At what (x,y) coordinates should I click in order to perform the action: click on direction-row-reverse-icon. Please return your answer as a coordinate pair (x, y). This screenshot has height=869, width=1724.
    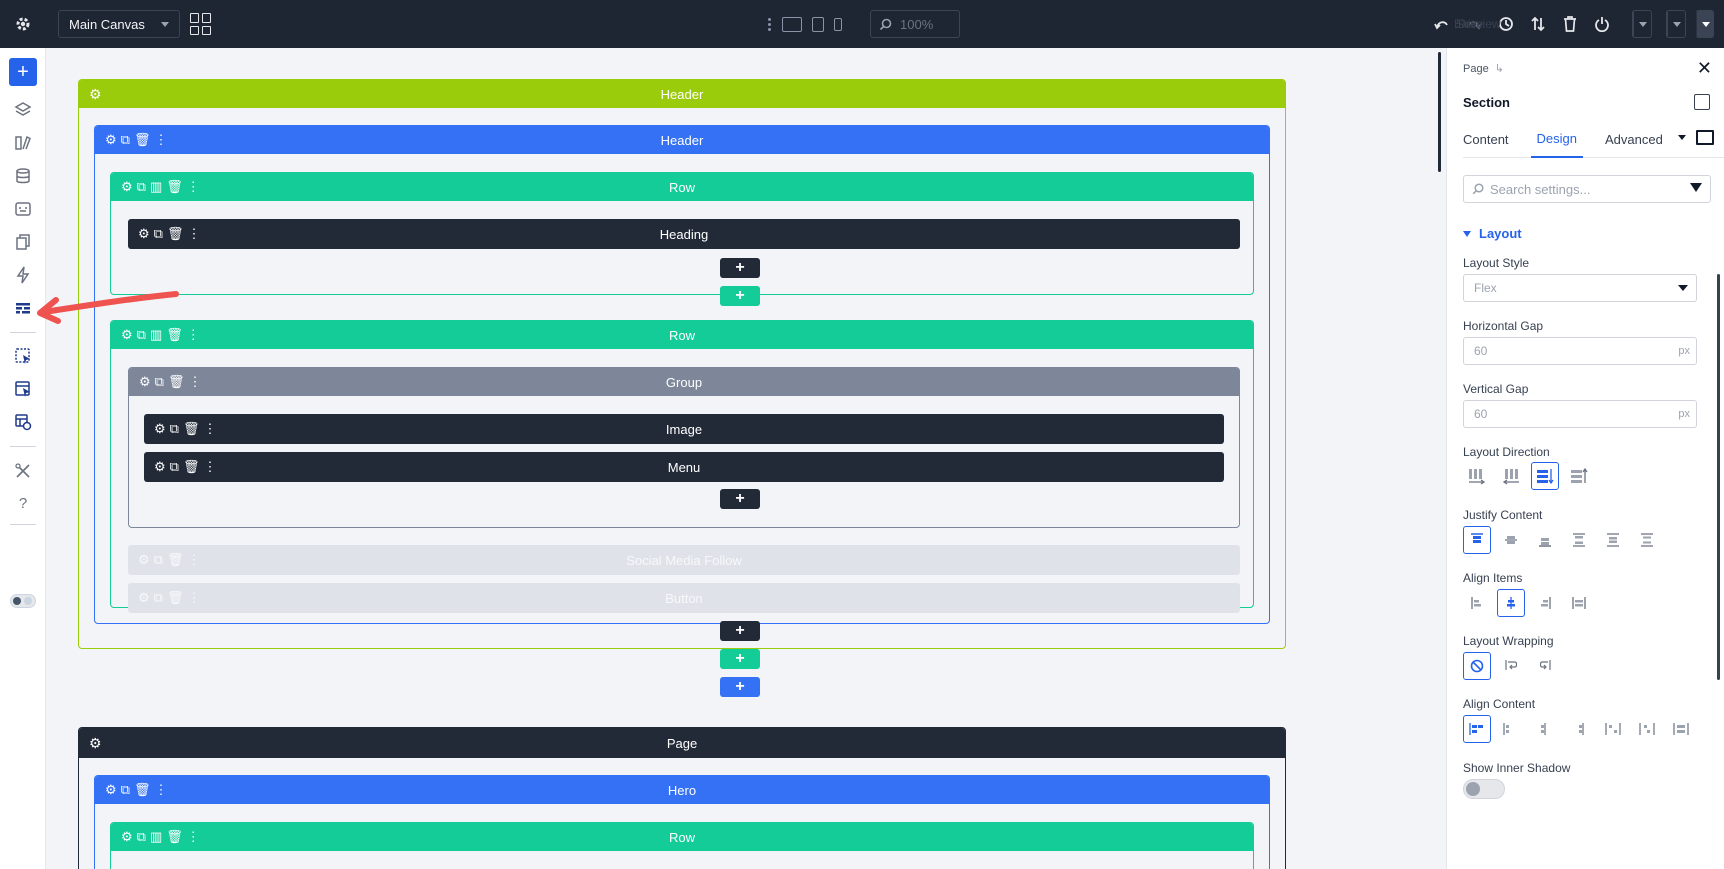
    Looking at the image, I should click on (1511, 476).